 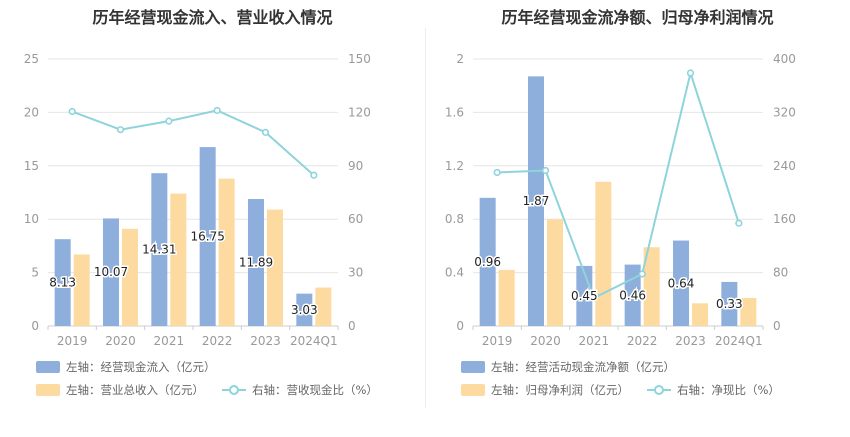 I want to click on y-tick-label-right: 150, so click(x=359, y=59).